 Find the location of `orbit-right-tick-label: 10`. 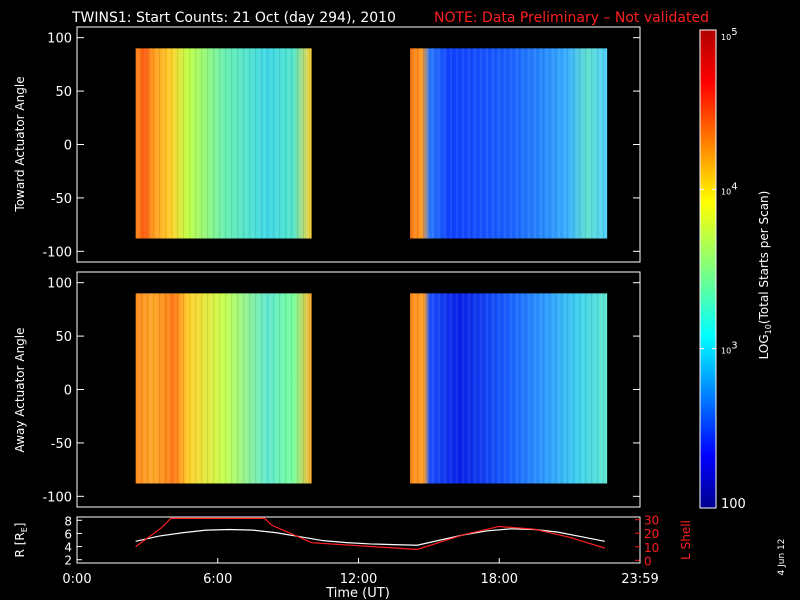

orbit-right-tick-label: 10 is located at coordinates (651, 548).